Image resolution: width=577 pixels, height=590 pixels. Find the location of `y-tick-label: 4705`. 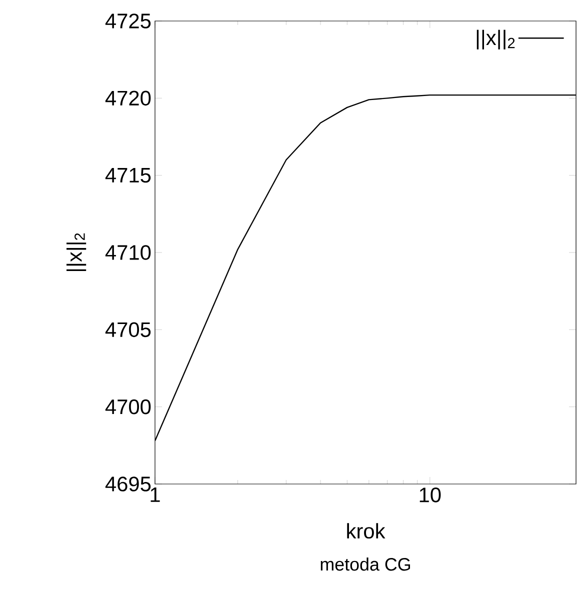

y-tick-label: 4705 is located at coordinates (128, 330).